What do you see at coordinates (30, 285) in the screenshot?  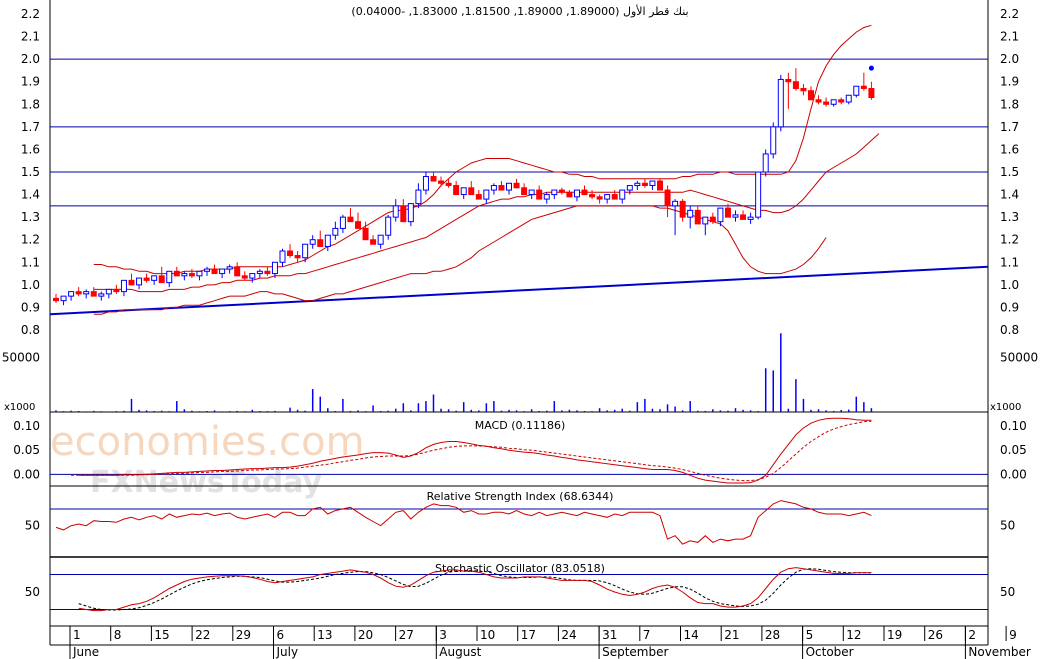 I see `price-tick-left: 1.0` at bounding box center [30, 285].